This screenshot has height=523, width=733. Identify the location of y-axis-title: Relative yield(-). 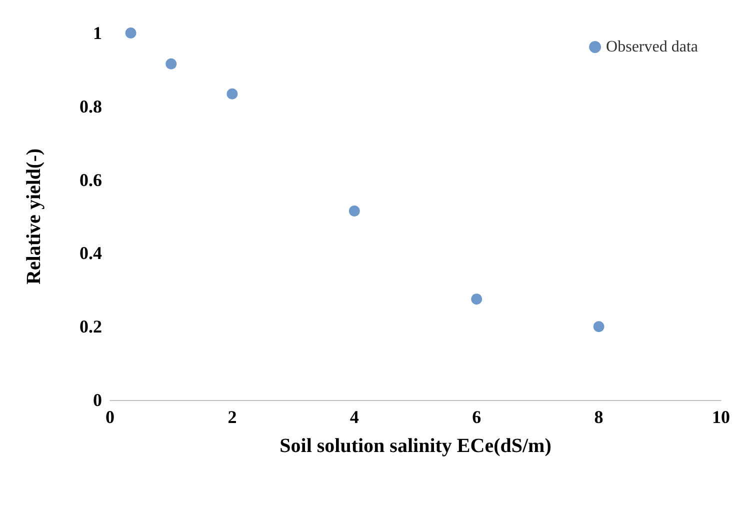
(34, 216).